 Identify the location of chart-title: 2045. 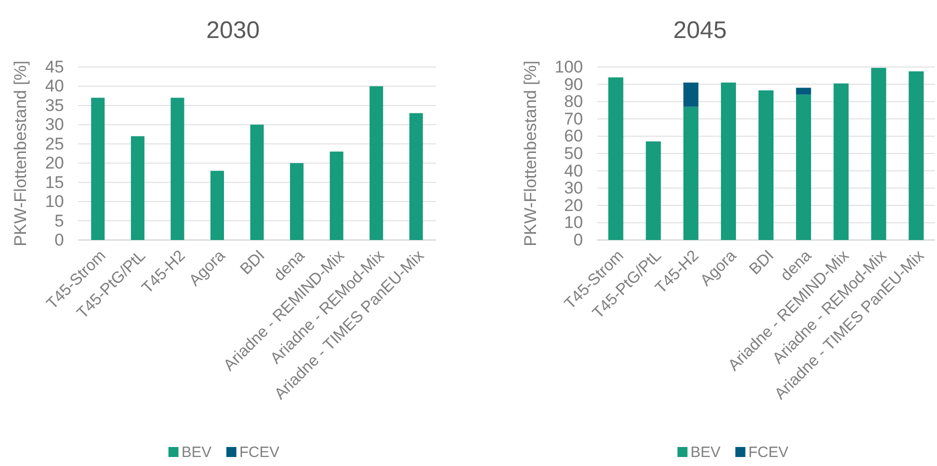
(700, 30).